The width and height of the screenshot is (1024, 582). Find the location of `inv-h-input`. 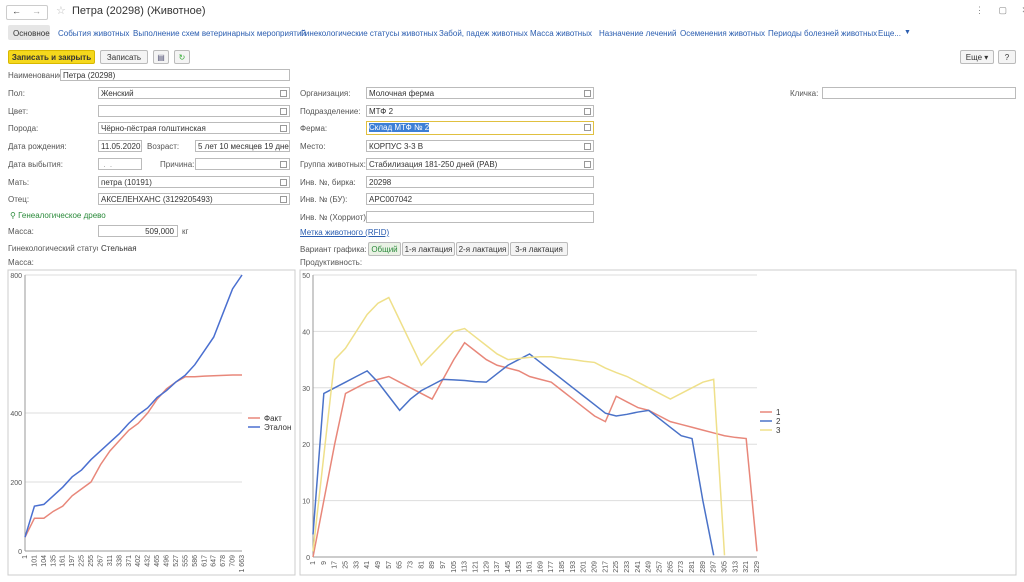

inv-h-input is located at coordinates (480, 217).